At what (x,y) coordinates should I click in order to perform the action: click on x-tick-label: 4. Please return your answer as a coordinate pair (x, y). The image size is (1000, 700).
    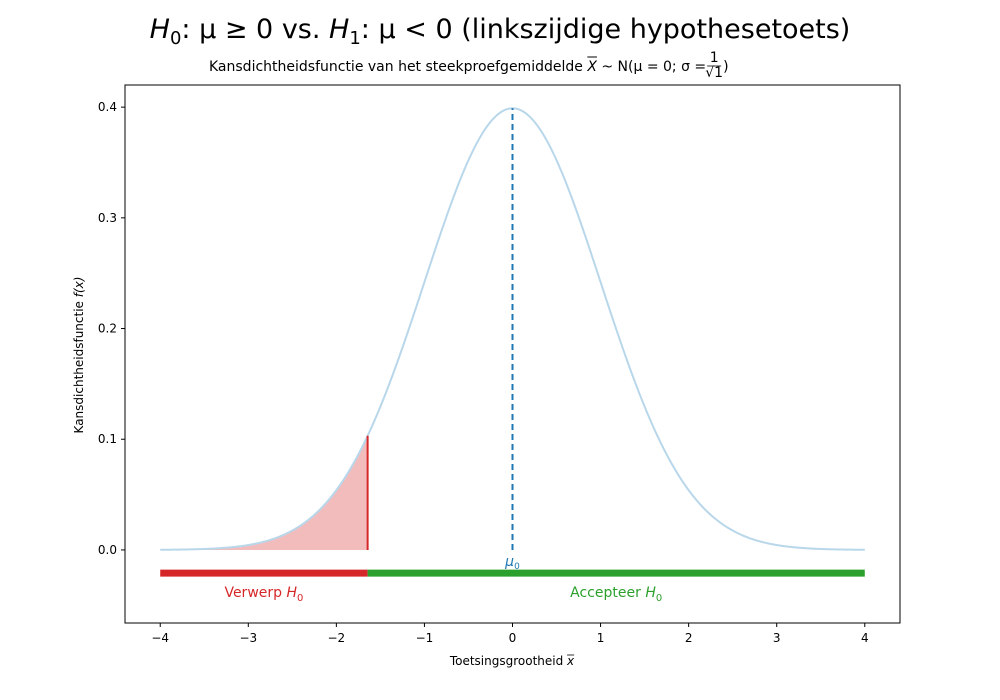
    Looking at the image, I should click on (865, 638).